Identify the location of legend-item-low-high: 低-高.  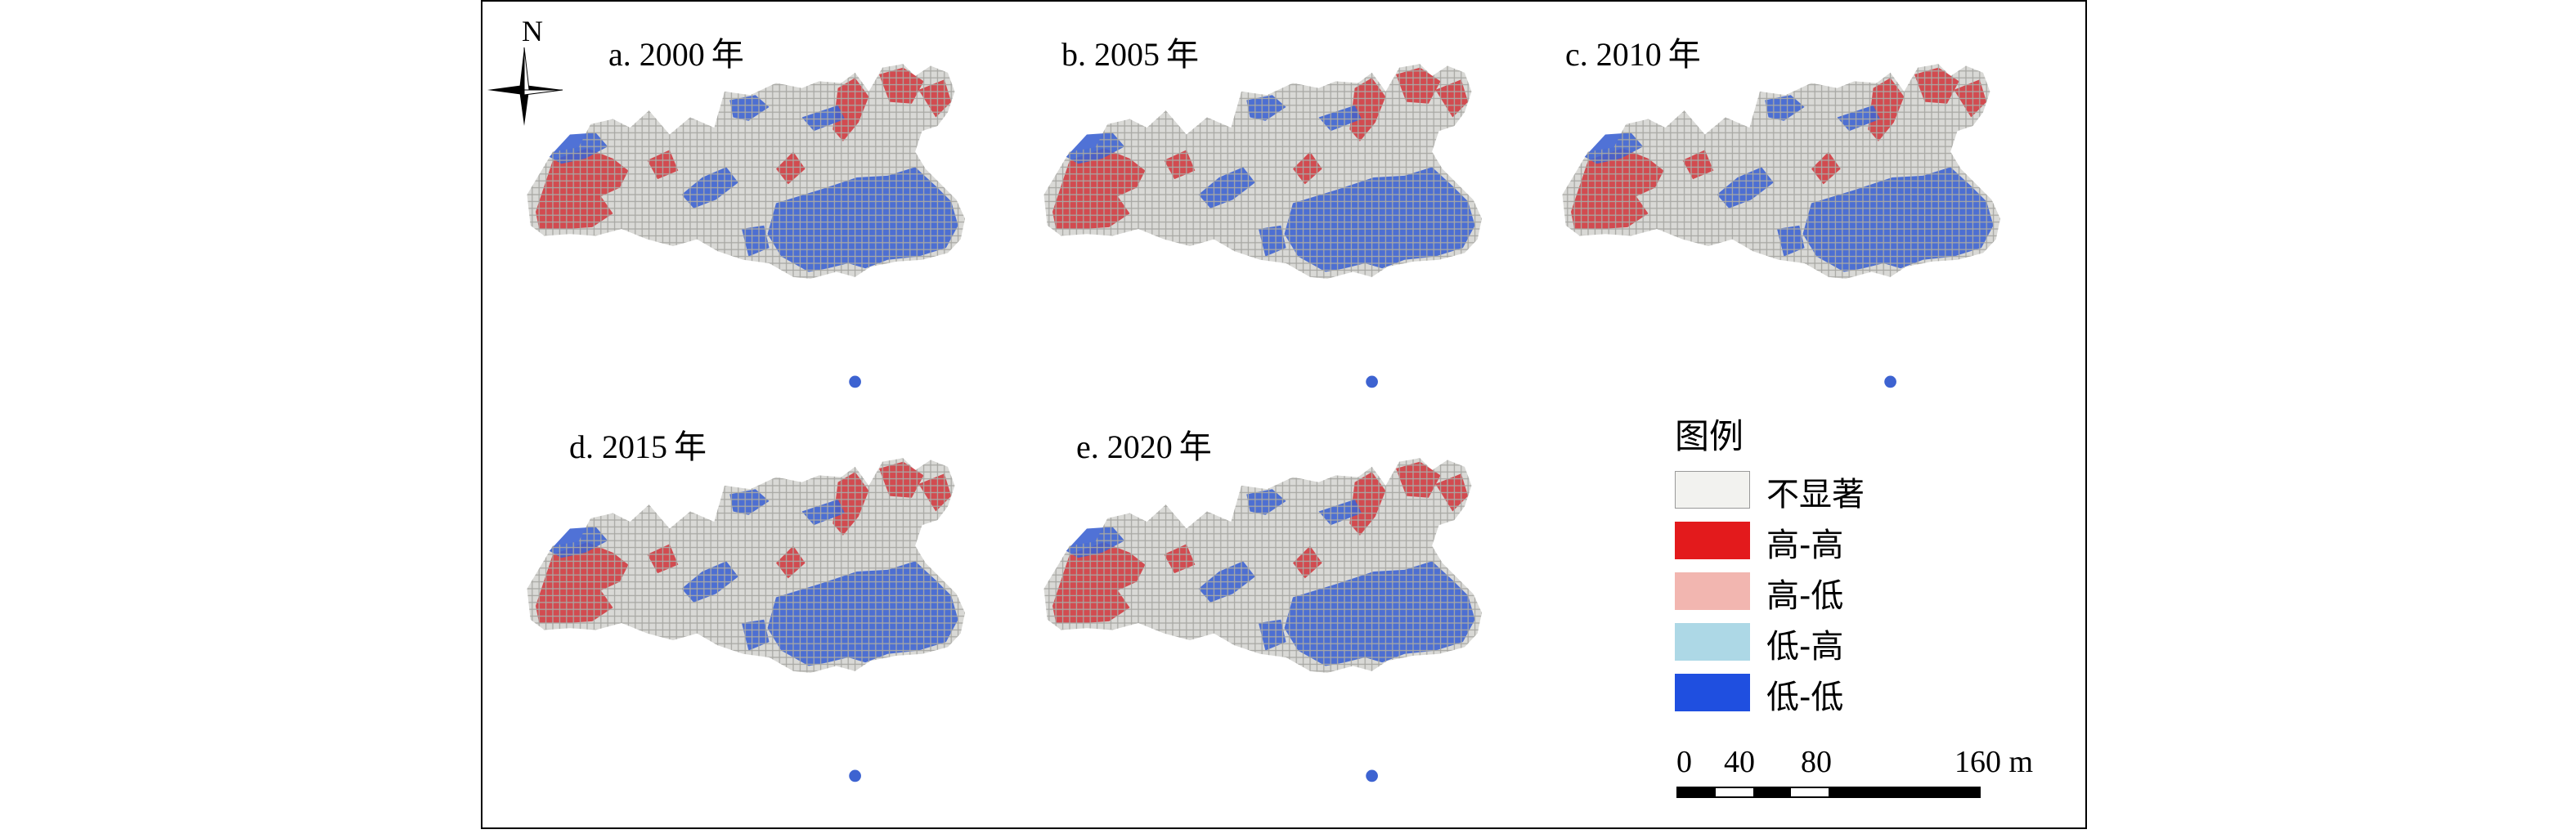
(1798, 642).